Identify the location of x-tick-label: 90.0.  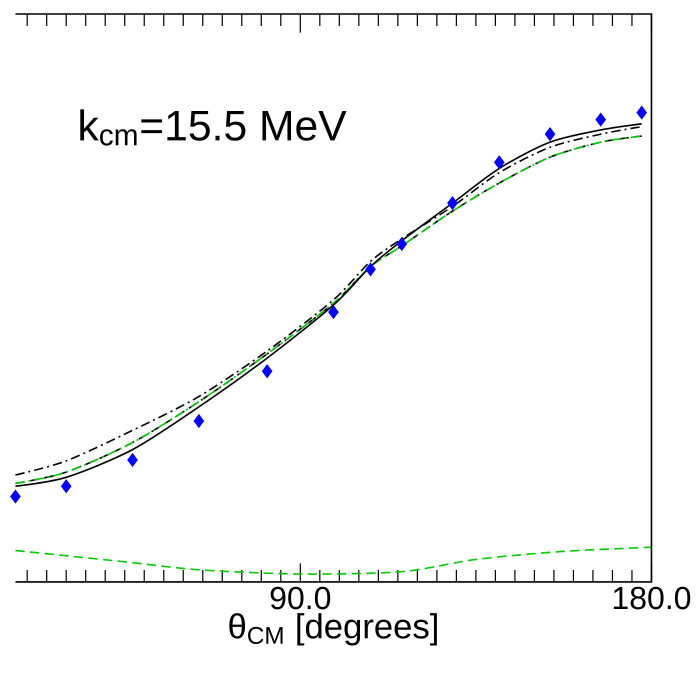
(300, 598).